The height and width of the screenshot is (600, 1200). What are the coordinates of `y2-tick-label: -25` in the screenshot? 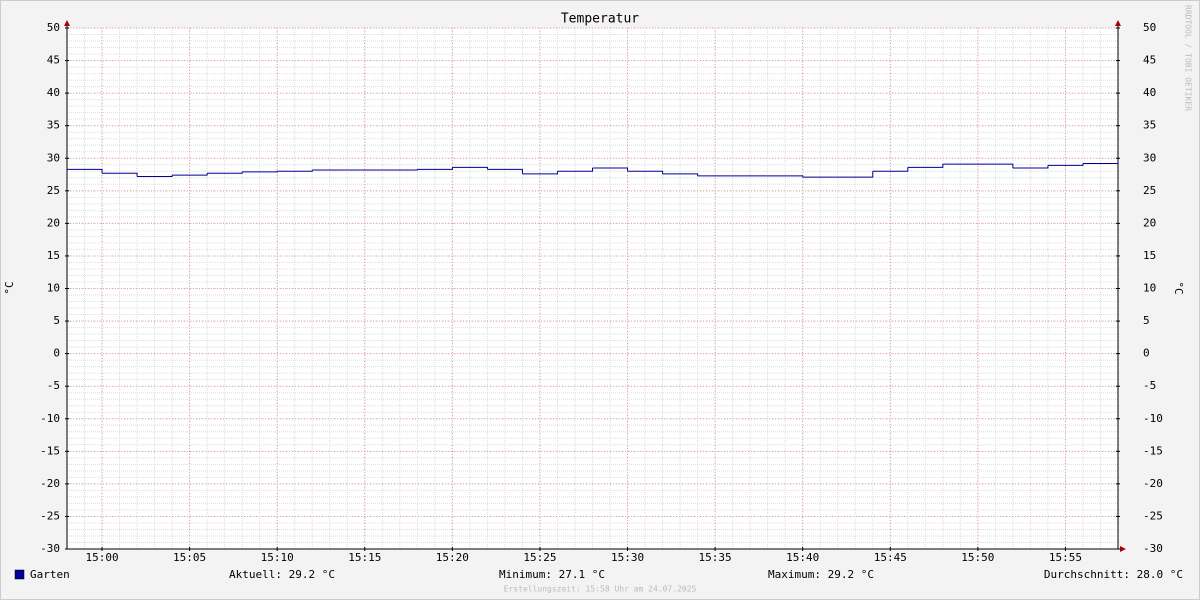 It's located at (1153, 515).